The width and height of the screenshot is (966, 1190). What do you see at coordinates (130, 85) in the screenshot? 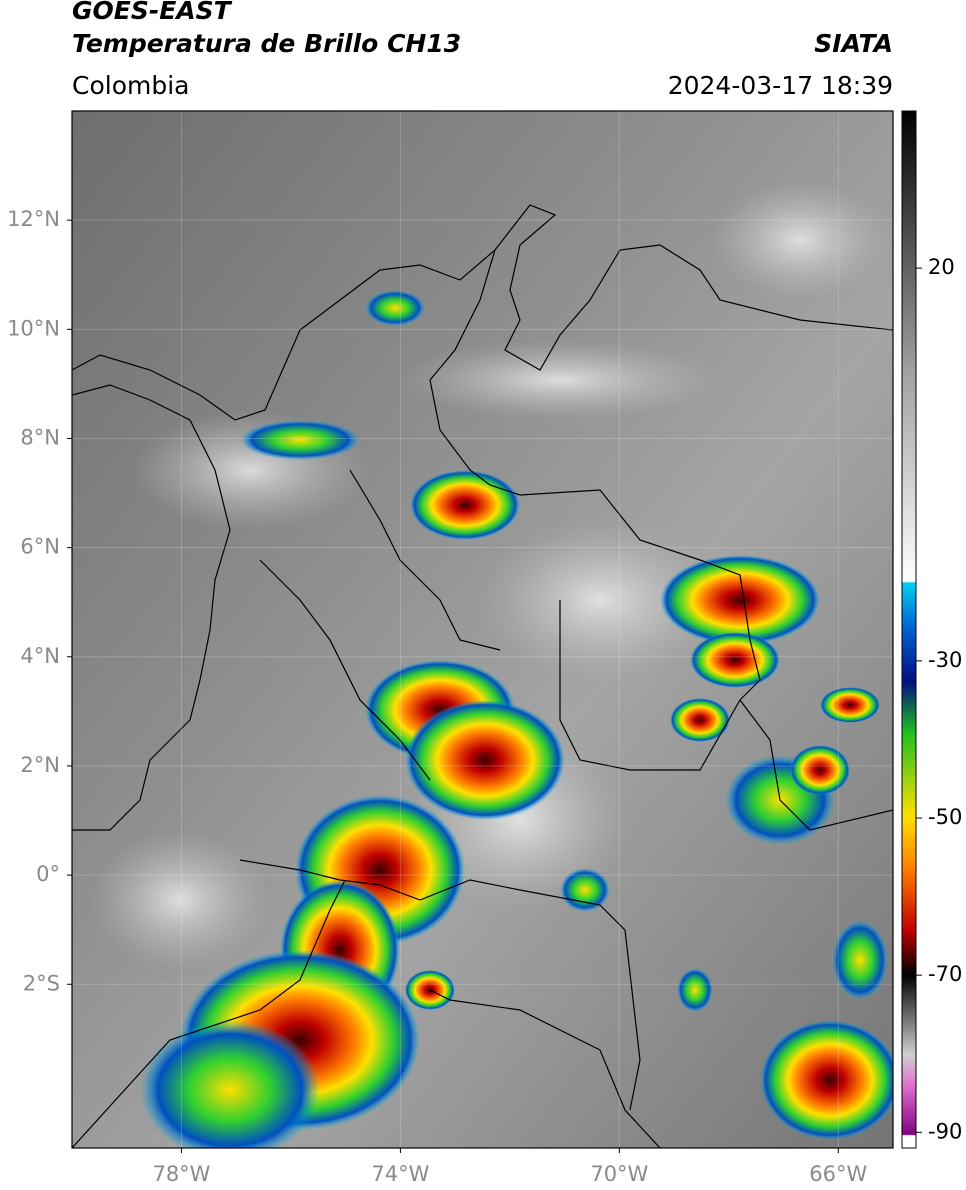
I see `region: Colombia` at bounding box center [130, 85].